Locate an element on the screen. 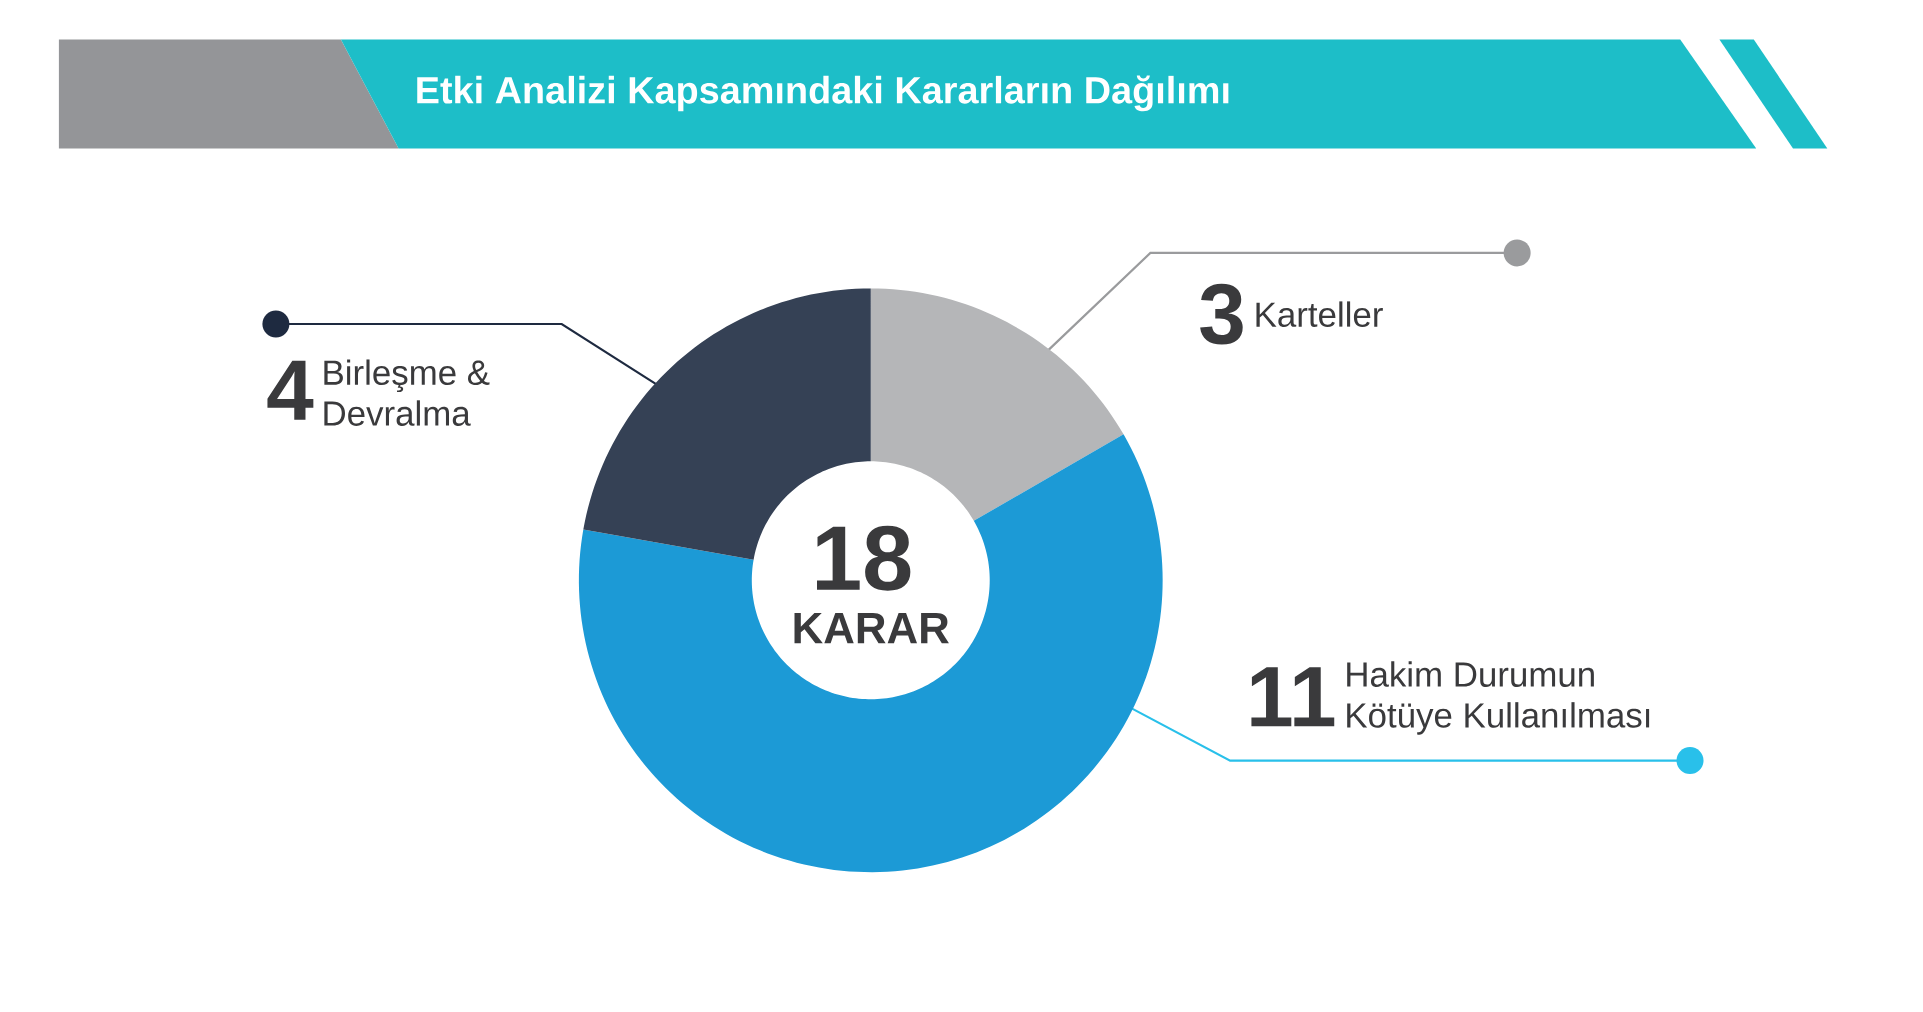 The height and width of the screenshot is (1012, 1923). text: KARAR is located at coordinates (871, 628).